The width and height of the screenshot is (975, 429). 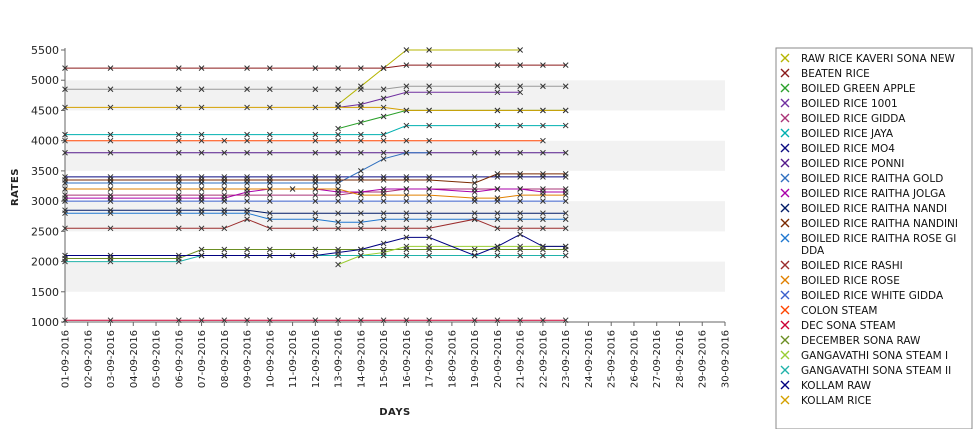 I want to click on x-tick-label: 18-09-2016, so click(x=452, y=359).